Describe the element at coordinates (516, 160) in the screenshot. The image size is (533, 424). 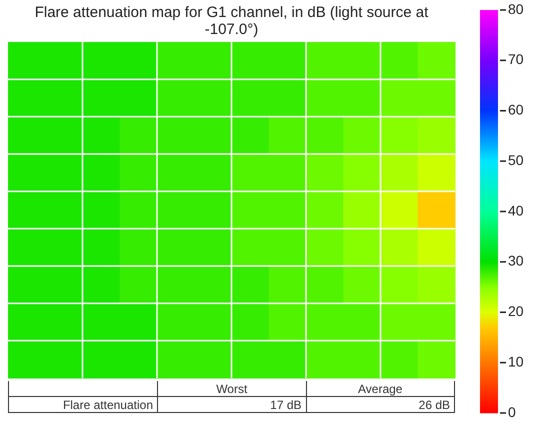
I see `color-bar-label: 50` at that location.